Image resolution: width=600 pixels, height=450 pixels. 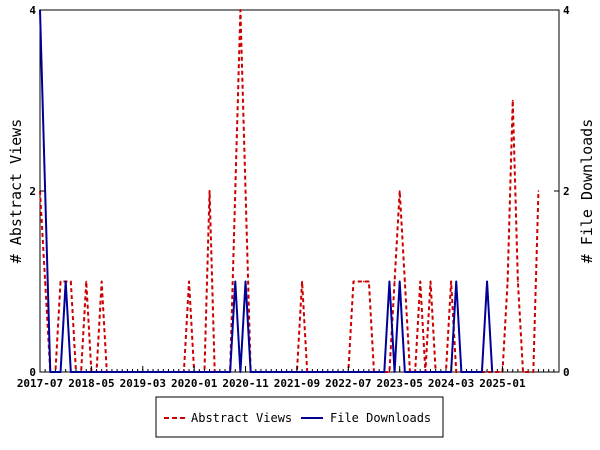 What do you see at coordinates (566, 10) in the screenshot?
I see `y-right-tick-label: 4` at bounding box center [566, 10].